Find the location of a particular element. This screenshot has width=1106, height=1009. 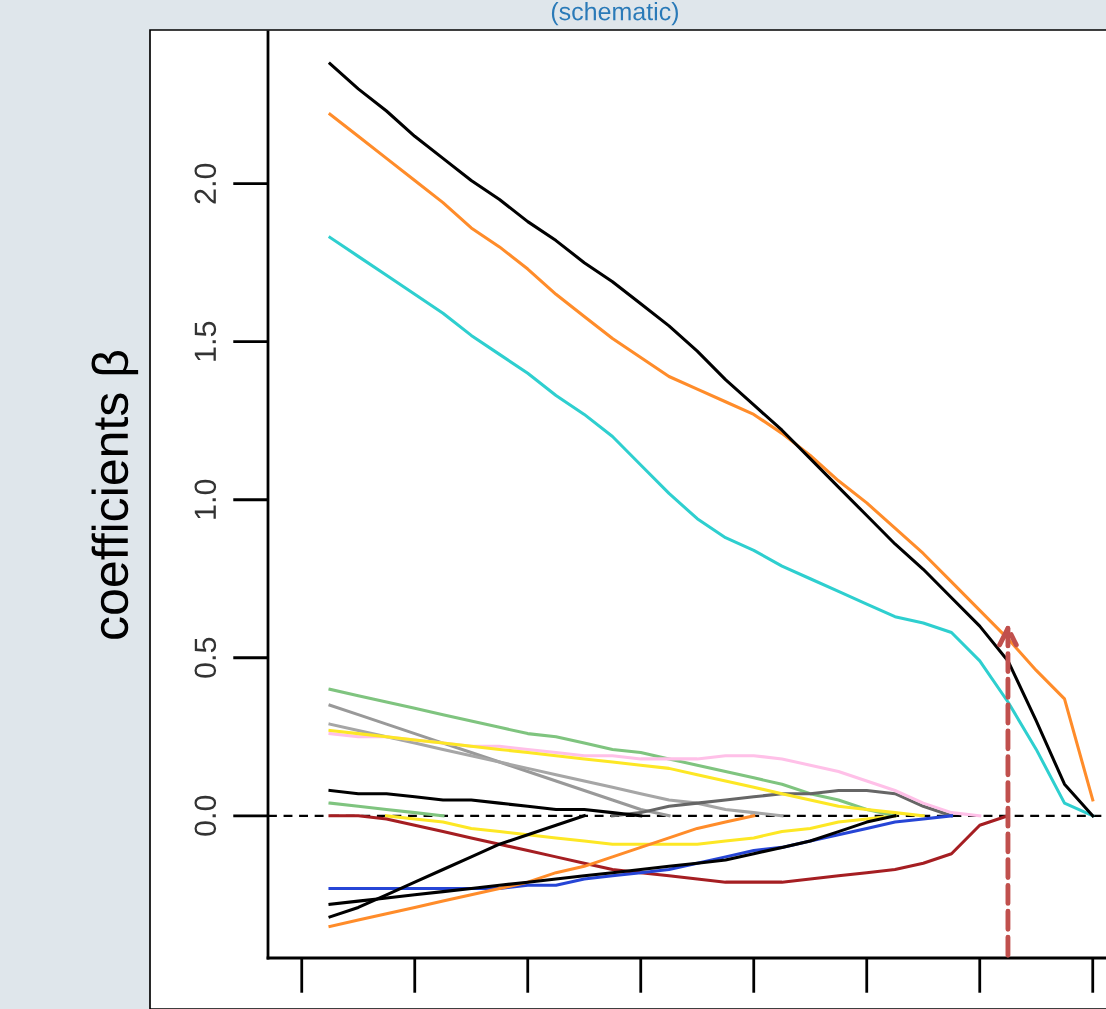

y-axis-title: coefficients β is located at coordinates (115, 495).